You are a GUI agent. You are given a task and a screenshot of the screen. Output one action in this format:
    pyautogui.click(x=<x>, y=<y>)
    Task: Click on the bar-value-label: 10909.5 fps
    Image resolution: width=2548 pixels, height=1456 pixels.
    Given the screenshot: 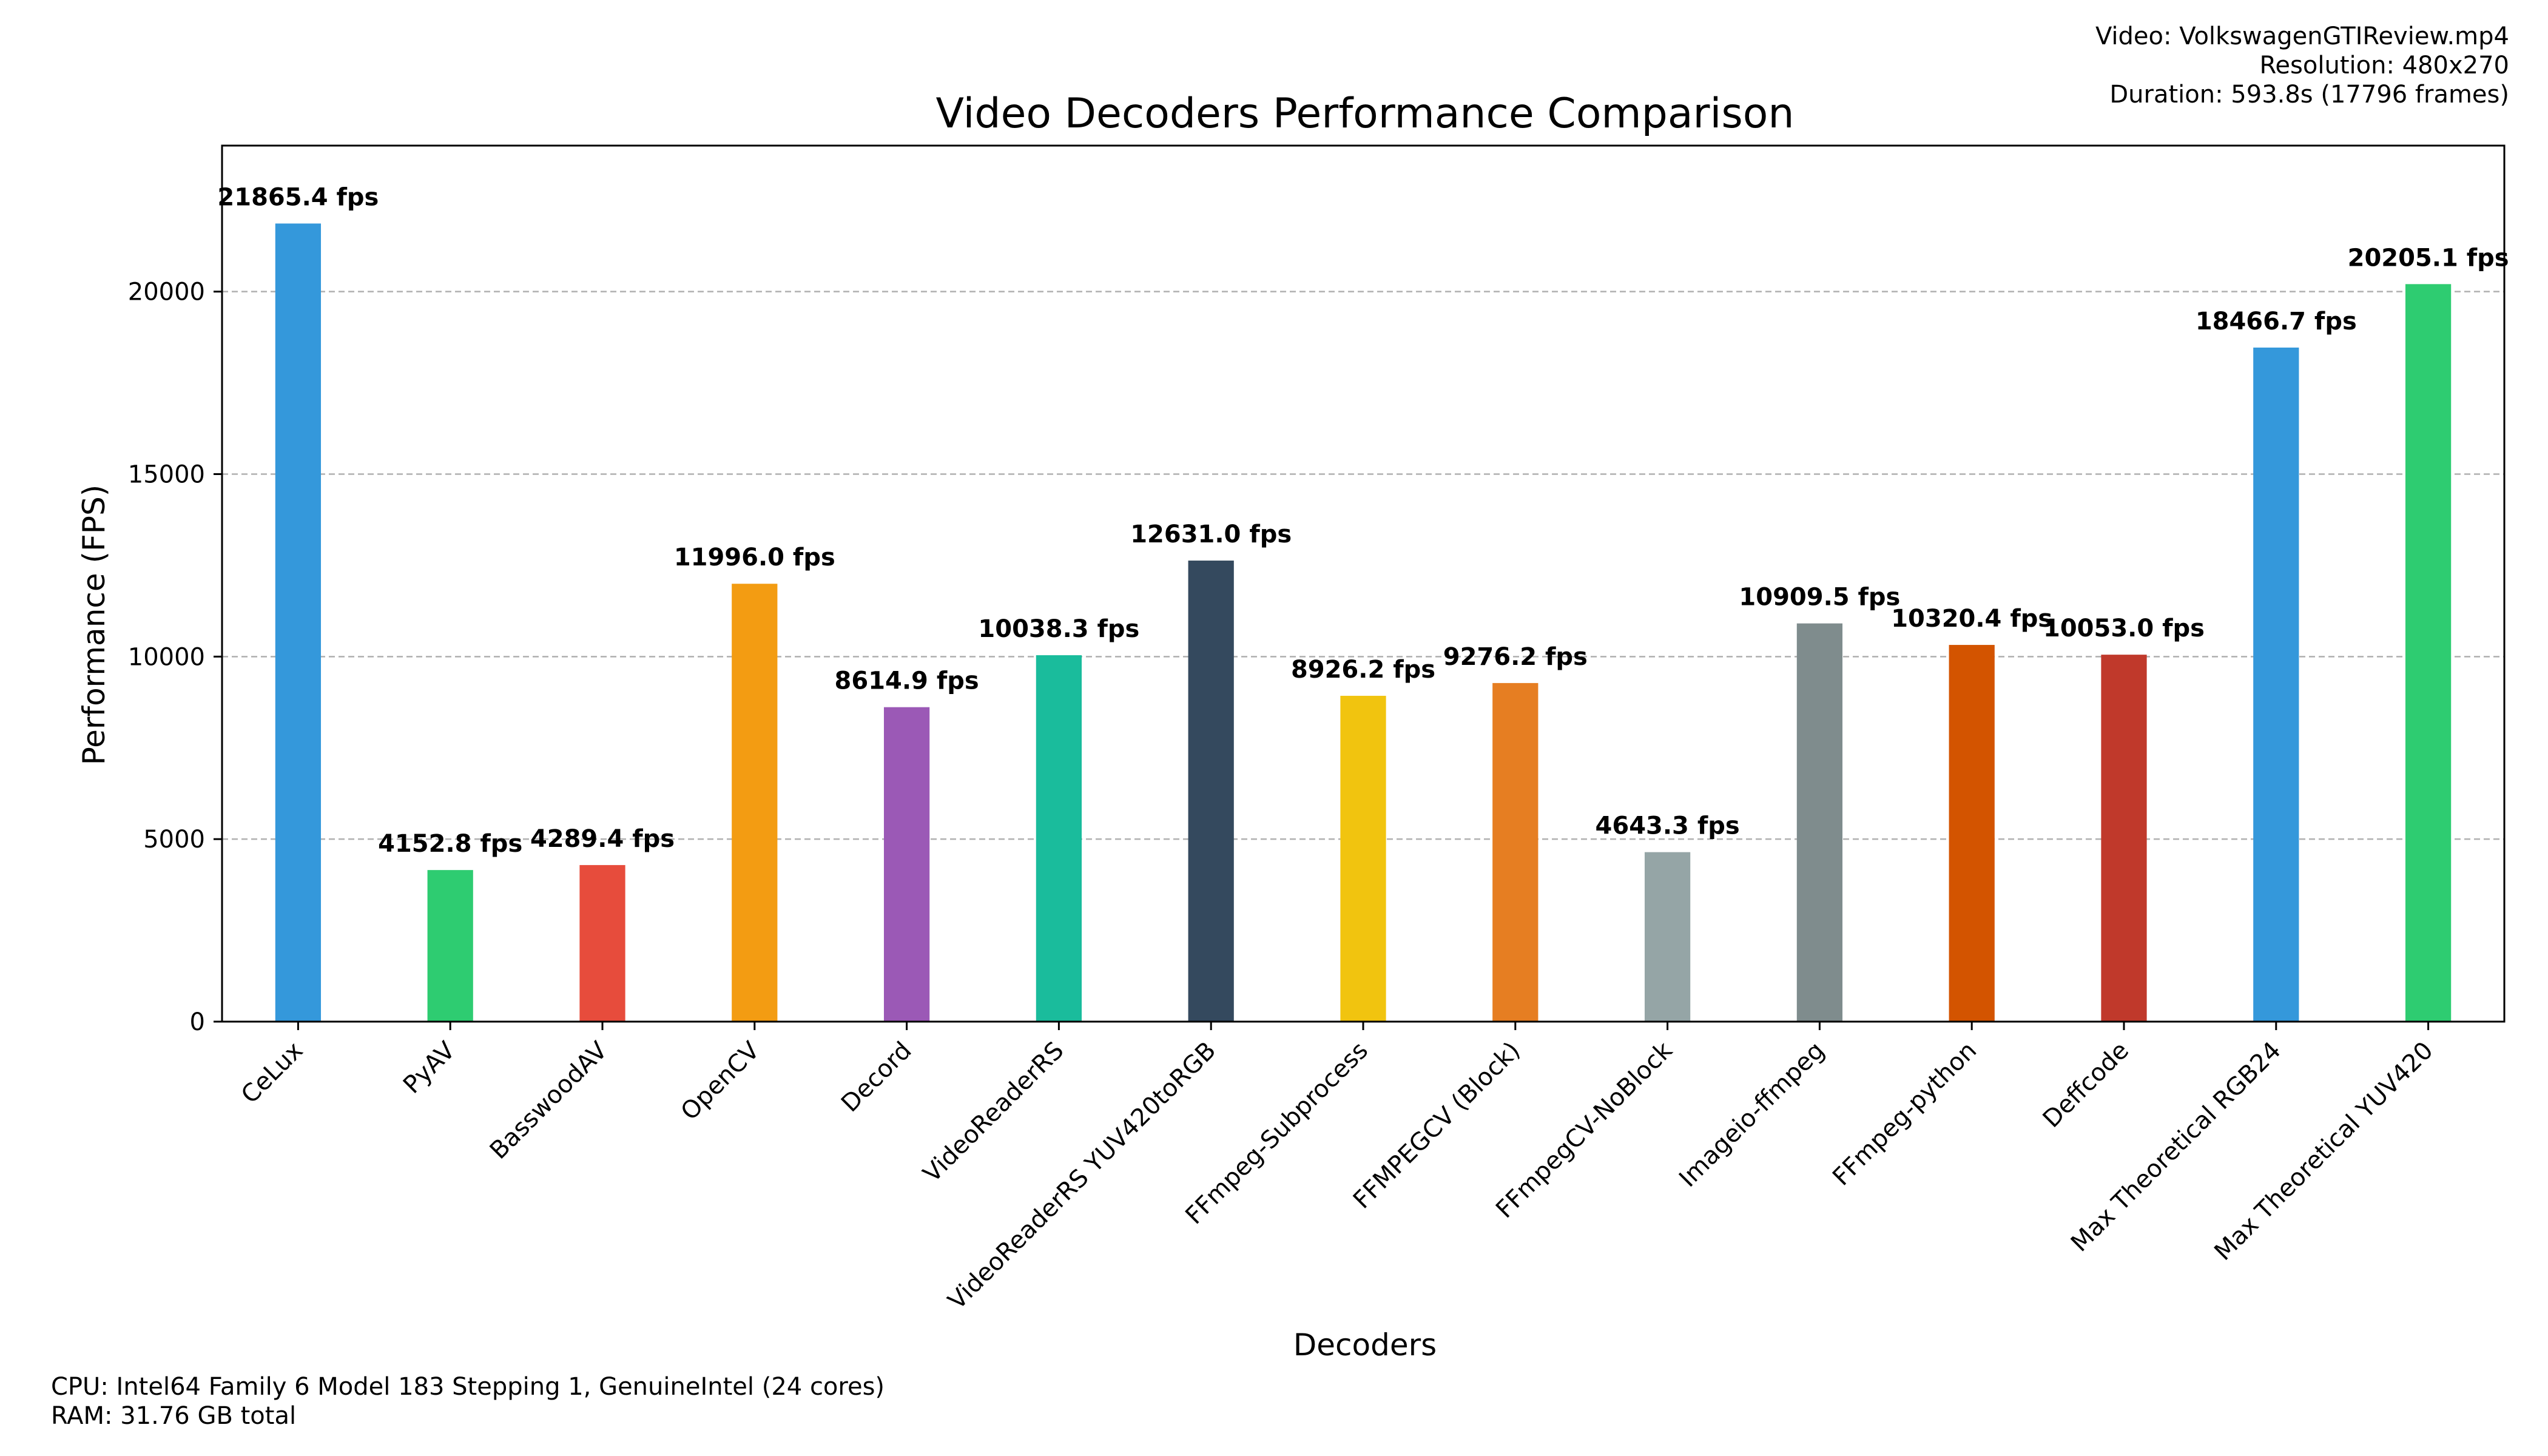 What is the action you would take?
    pyautogui.click(x=1819, y=598)
    